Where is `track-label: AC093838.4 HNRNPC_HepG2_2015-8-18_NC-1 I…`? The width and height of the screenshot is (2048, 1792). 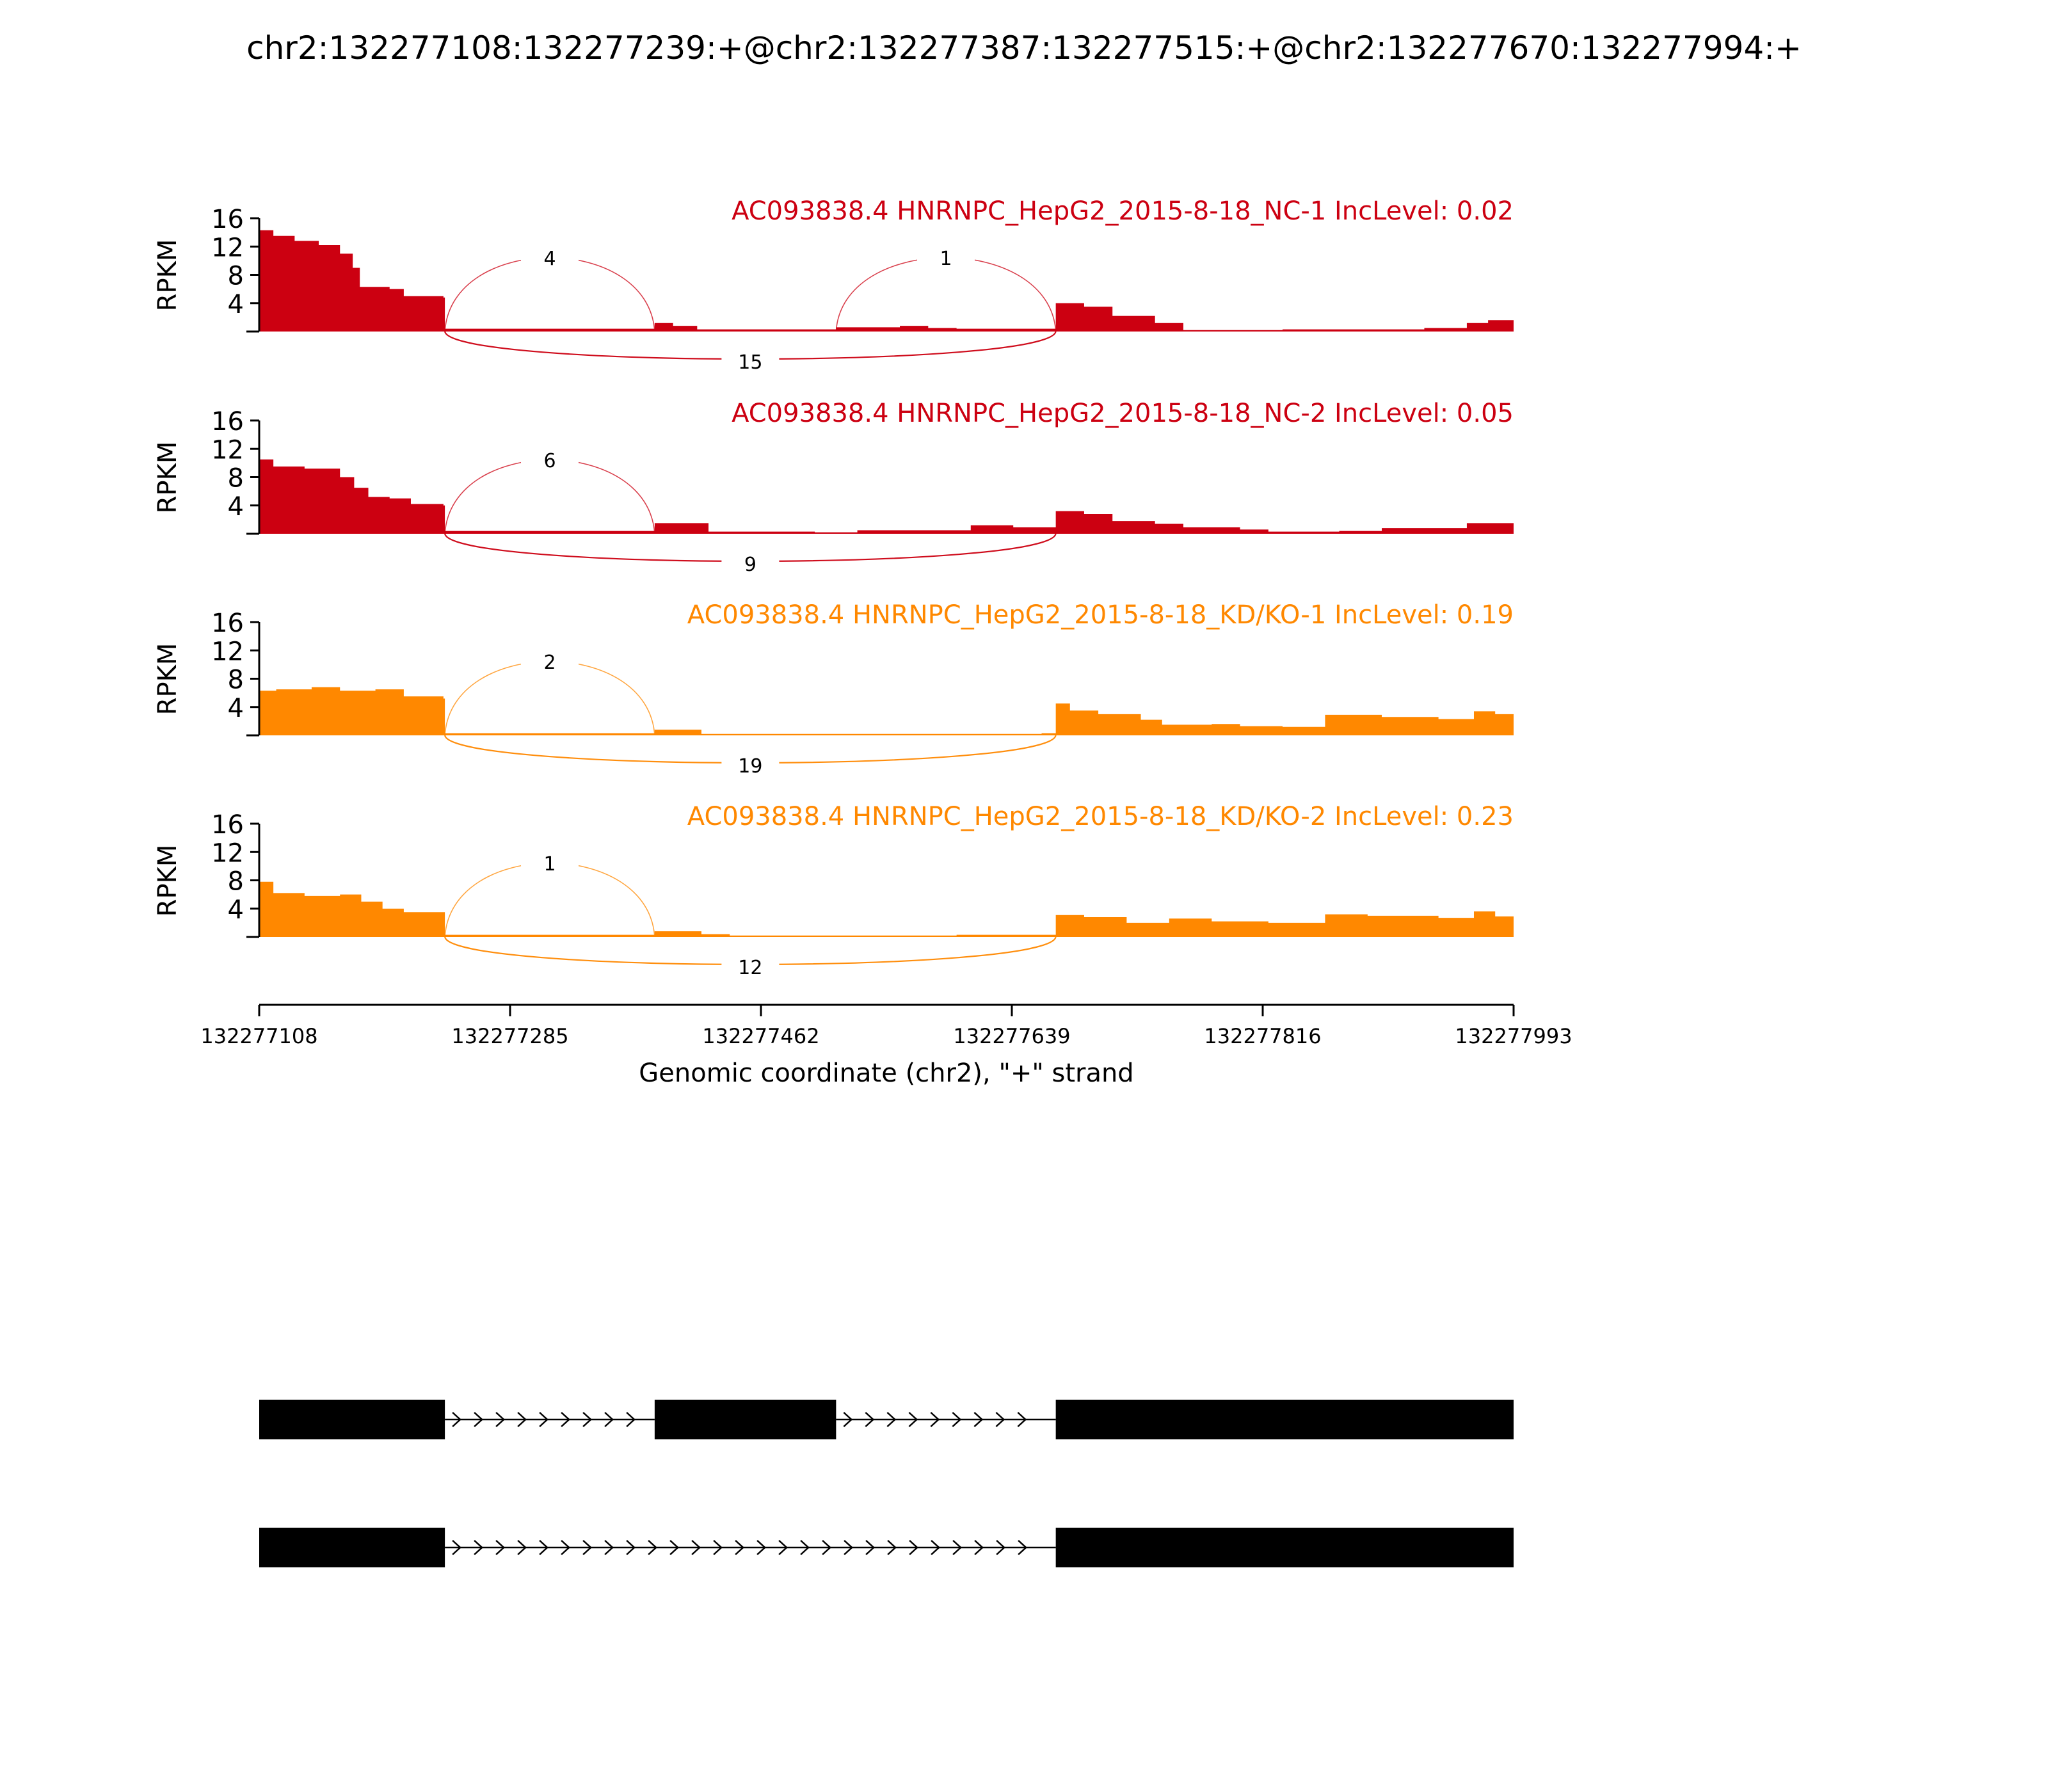 track-label: AC093838.4 HNRNPC_HepG2_2015-8-18_NC-1 I… is located at coordinates (1123, 211).